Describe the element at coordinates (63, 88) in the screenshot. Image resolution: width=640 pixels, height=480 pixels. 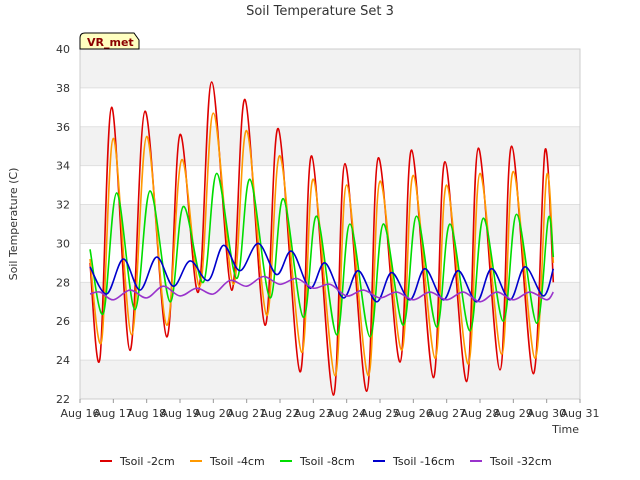
I see `y-tick-label: 38` at that location.